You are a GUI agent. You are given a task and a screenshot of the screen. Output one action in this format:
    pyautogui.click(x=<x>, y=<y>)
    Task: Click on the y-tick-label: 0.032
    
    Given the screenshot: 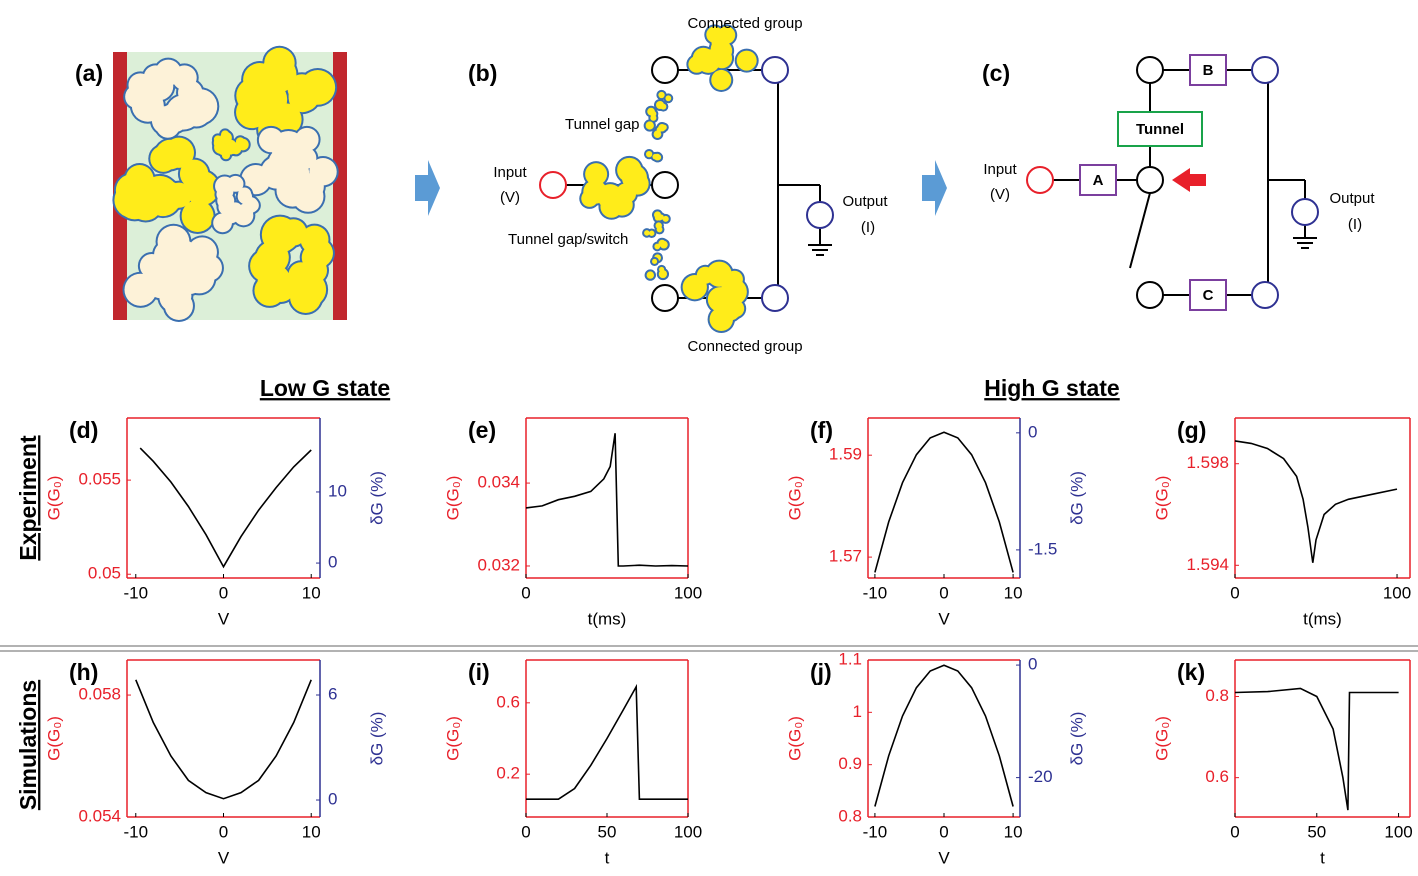 What is the action you would take?
    pyautogui.click(x=498, y=564)
    